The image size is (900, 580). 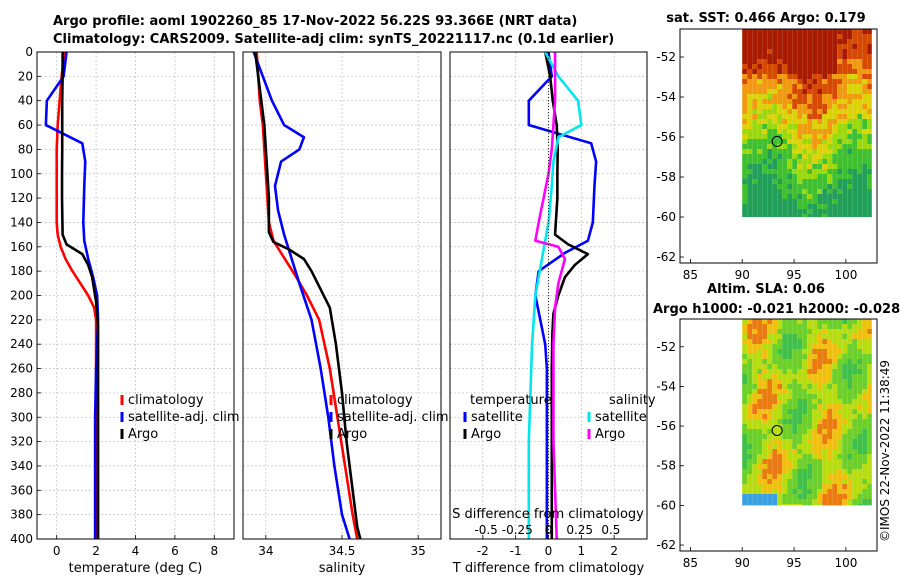 I want to click on temperature-ytick-label: 280, so click(x=21, y=393).